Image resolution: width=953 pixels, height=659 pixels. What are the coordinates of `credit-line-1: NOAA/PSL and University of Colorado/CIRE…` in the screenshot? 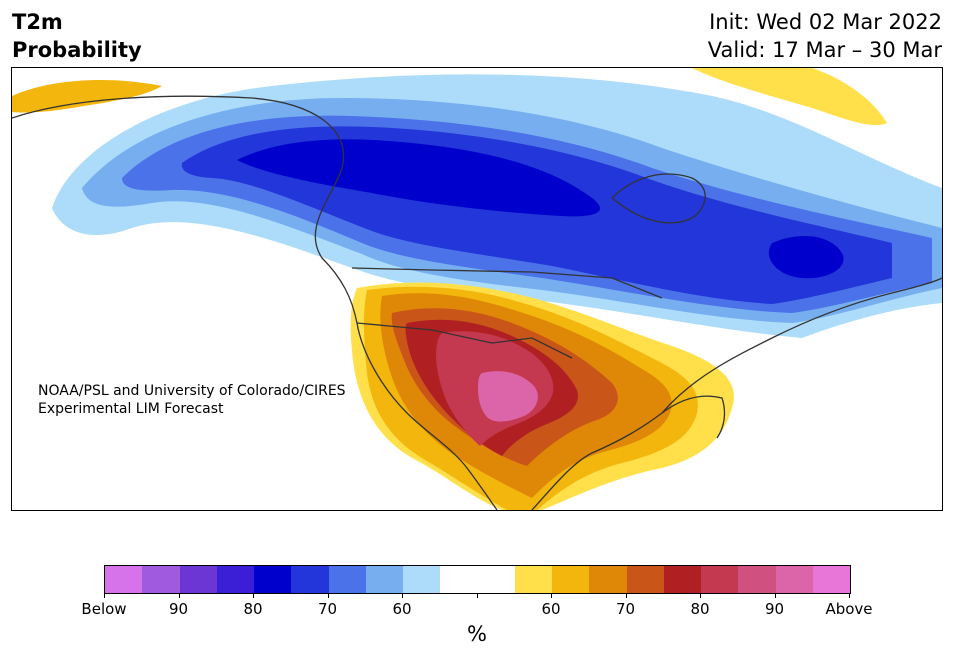 It's located at (192, 391).